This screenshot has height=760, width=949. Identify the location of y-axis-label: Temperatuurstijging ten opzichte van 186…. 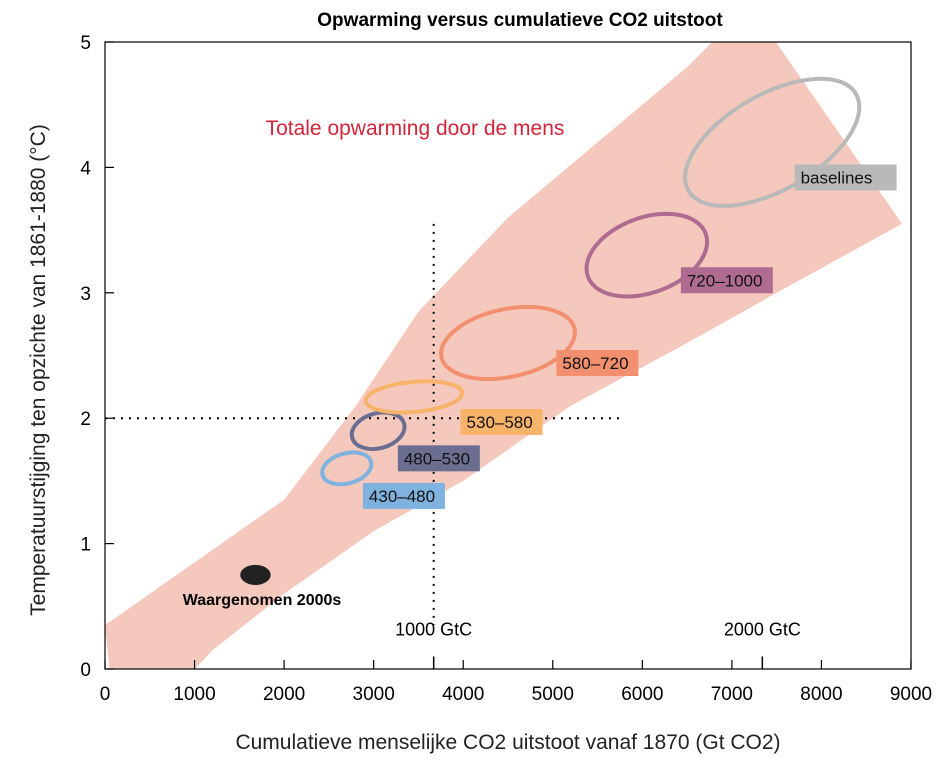
(38, 370).